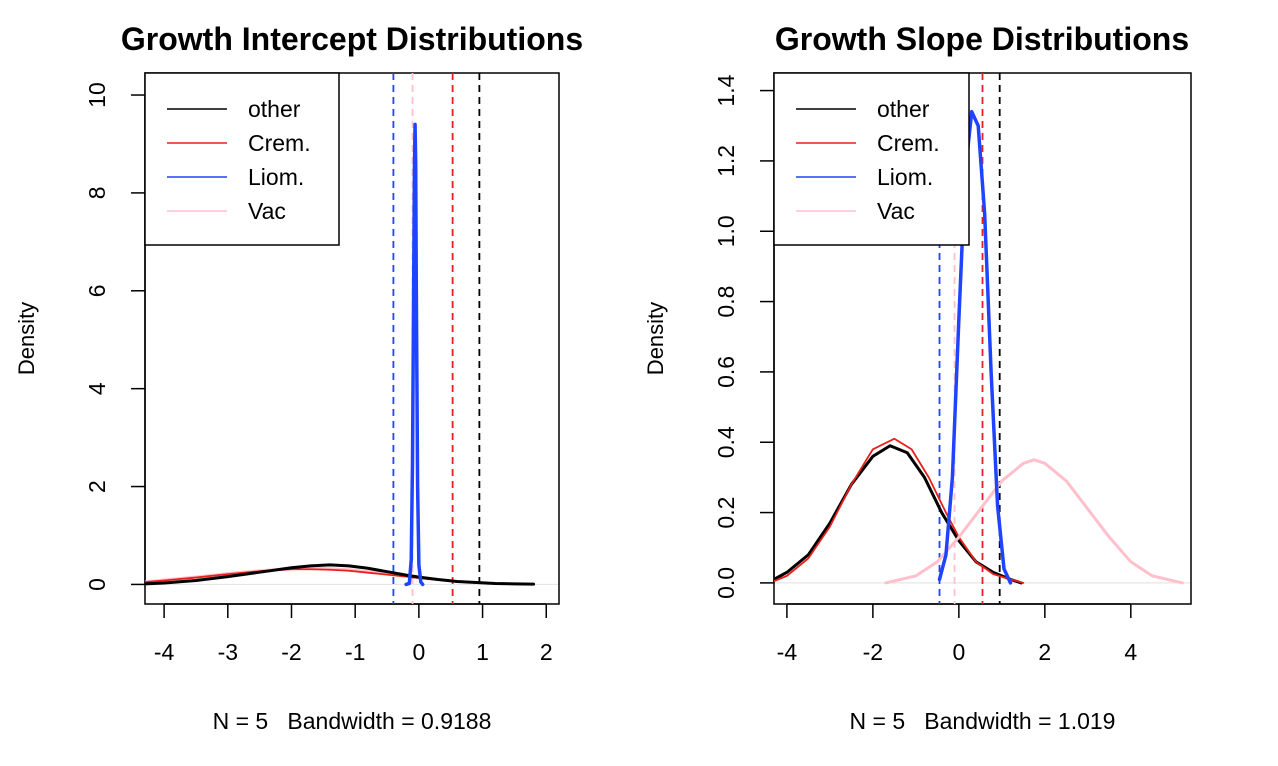 This screenshot has width=1278, height=766. What do you see at coordinates (982, 39) in the screenshot?
I see `chart-title: Growth Slope Distributions` at bounding box center [982, 39].